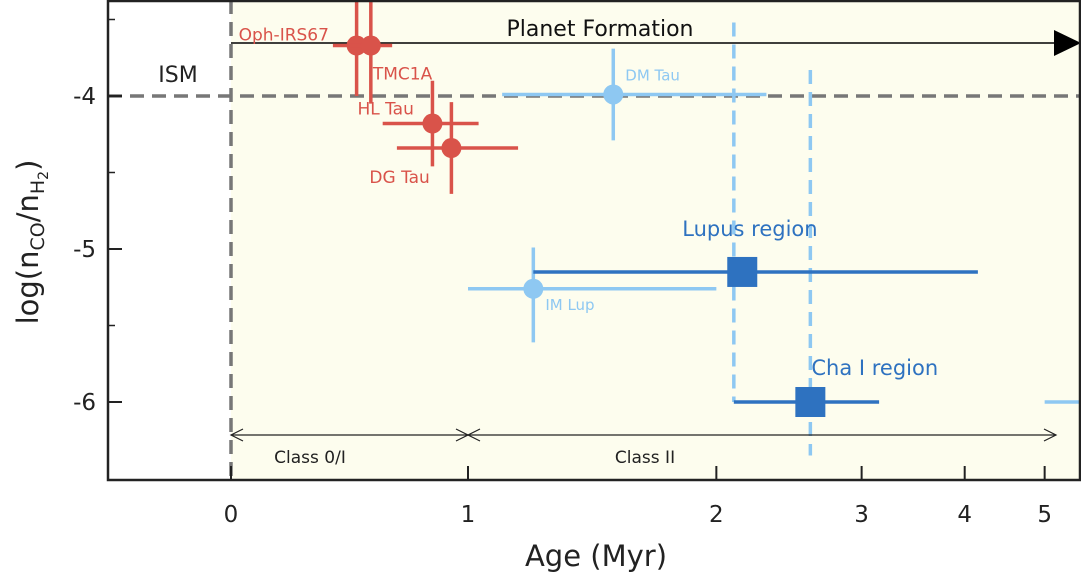 This screenshot has width=1081, height=578. Describe the element at coordinates (645, 458) in the screenshot. I see `class-ii-label: Class II` at that location.